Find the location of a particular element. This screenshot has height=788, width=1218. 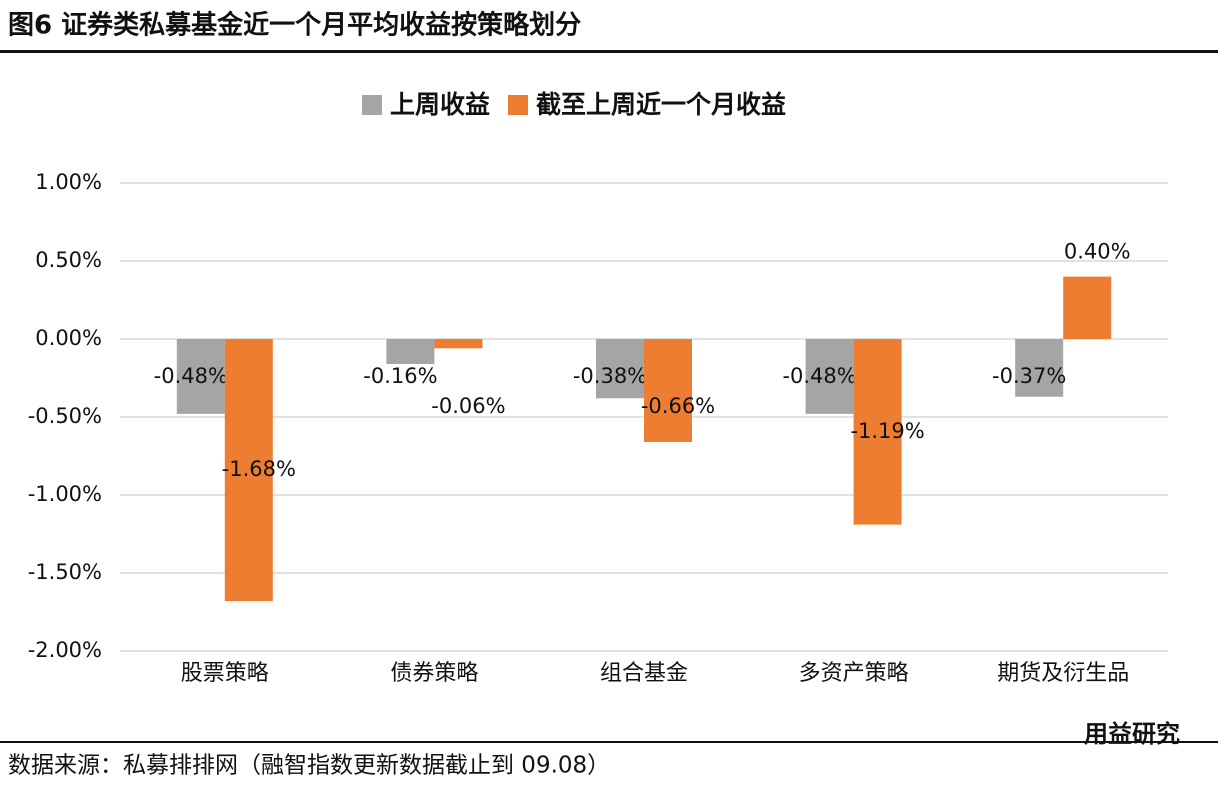

data-label: -1.68% is located at coordinates (259, 469).